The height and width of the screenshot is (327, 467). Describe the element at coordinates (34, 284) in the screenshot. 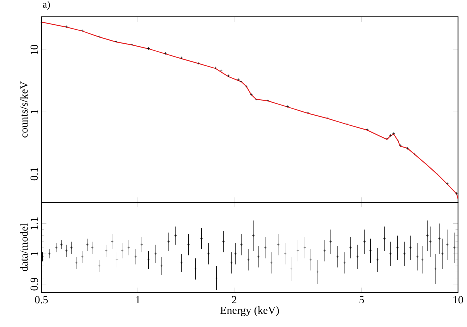

I see `y-tick-label: 0.9` at that location.